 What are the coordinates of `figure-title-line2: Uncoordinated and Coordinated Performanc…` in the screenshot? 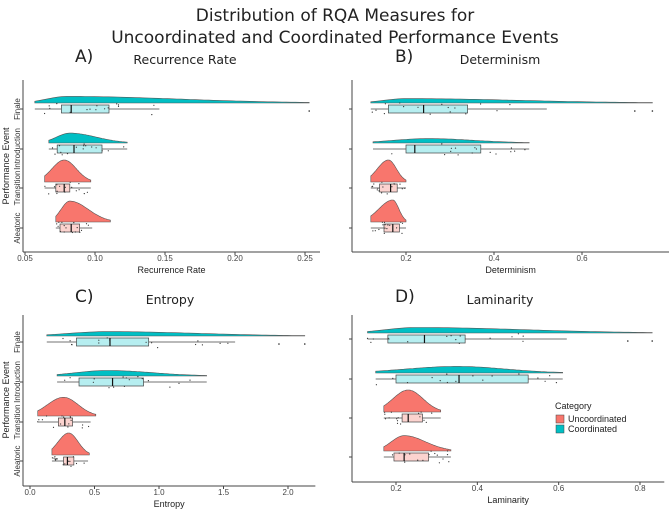 It's located at (335, 38).